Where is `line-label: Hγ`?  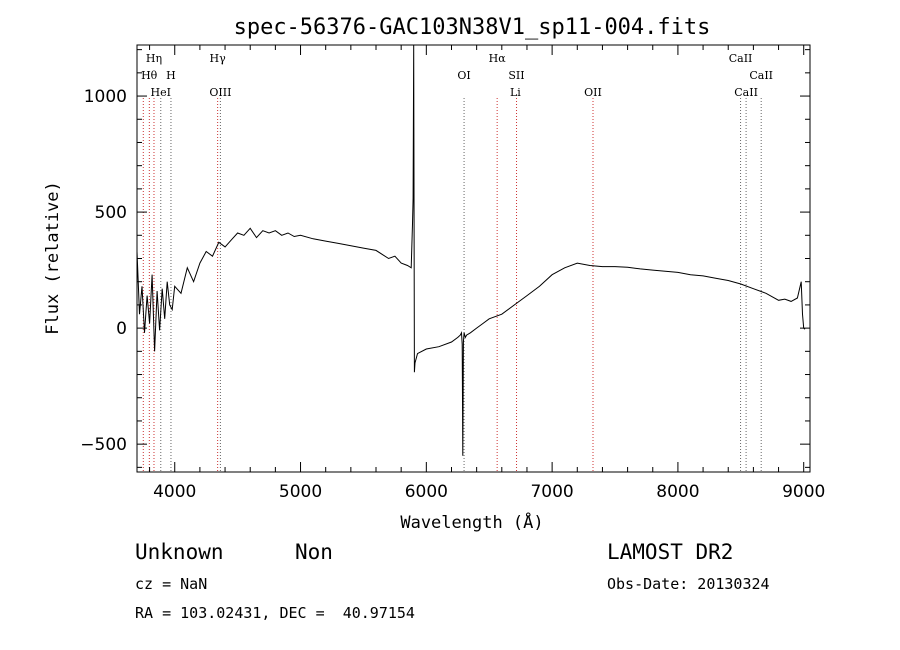
line-label: Hγ is located at coordinates (218, 58).